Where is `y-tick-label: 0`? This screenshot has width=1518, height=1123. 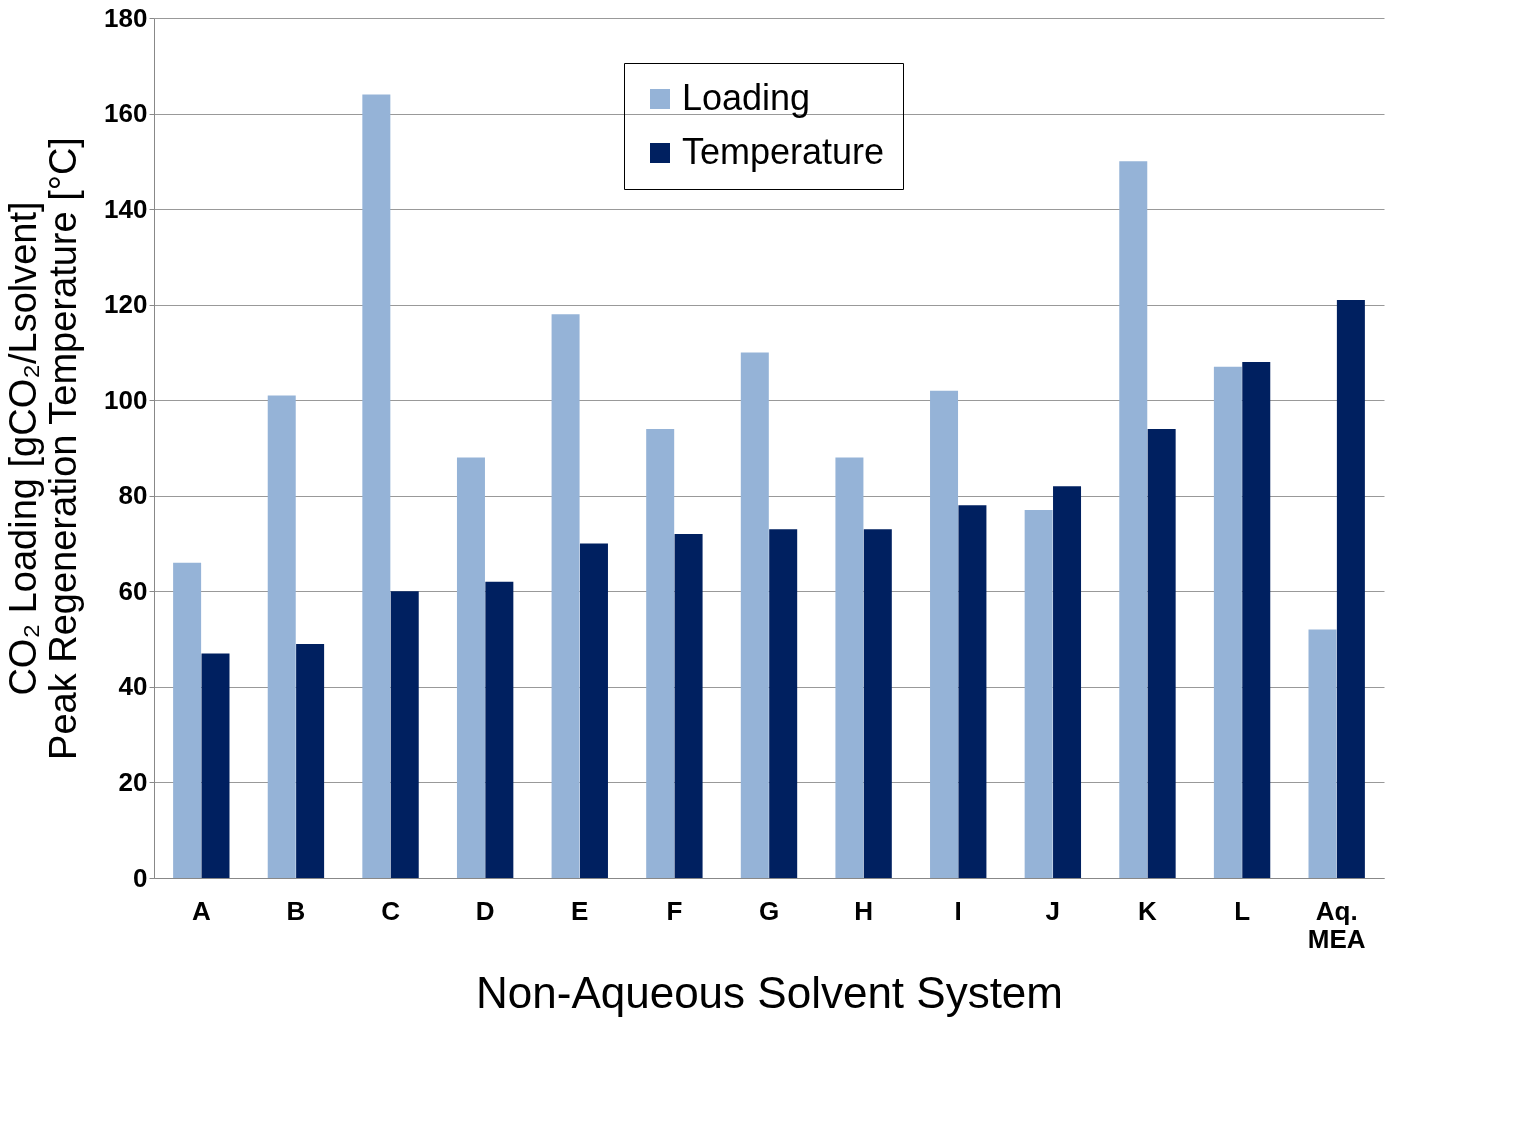 y-tick-label: 0 is located at coordinates (140, 877).